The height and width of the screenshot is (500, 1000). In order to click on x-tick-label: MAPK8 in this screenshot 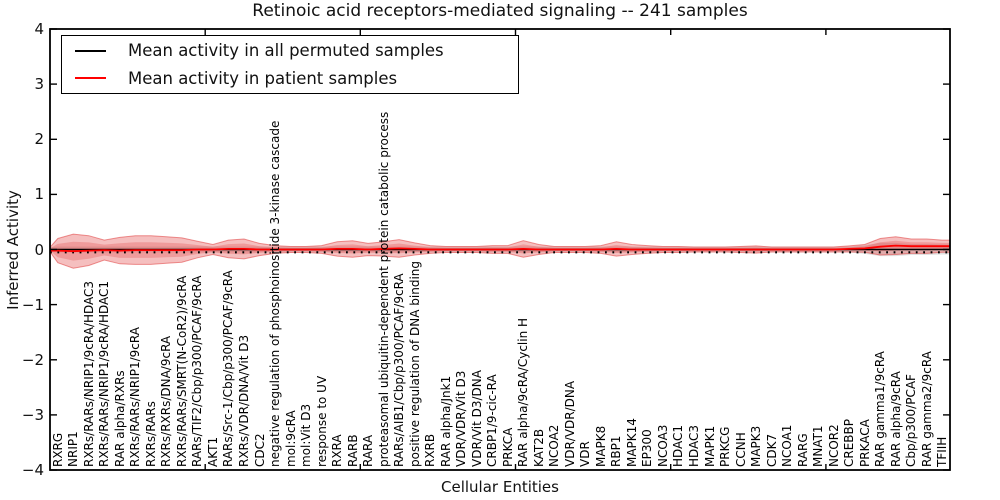, I will do `click(600, 446)`.